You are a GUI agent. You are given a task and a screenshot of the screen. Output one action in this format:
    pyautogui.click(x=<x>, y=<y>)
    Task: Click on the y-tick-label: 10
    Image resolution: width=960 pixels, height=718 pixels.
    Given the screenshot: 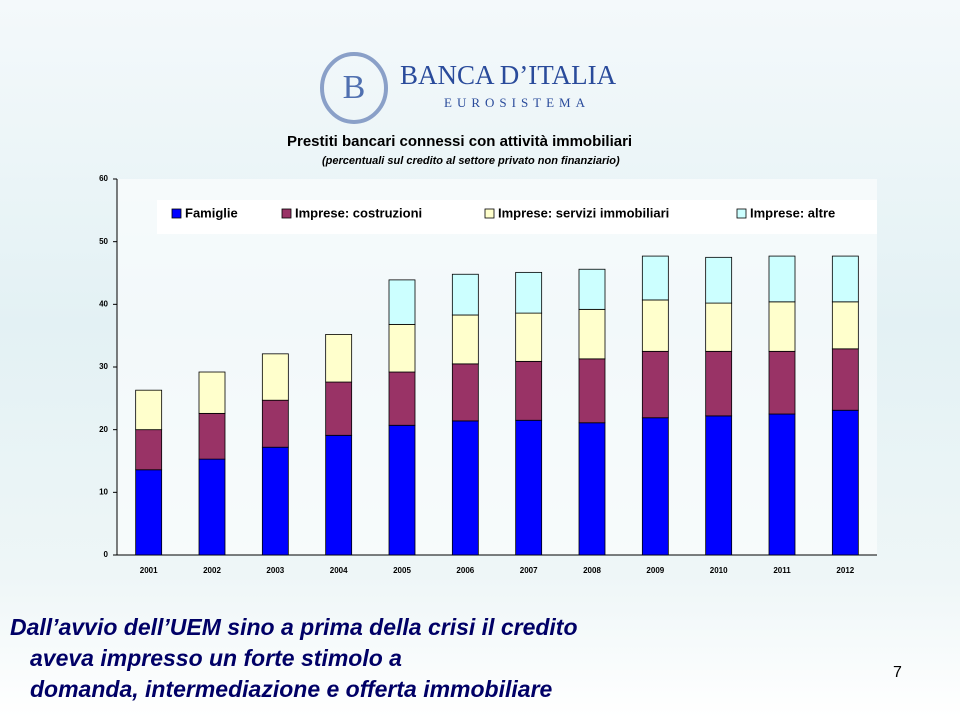 What is the action you would take?
    pyautogui.click(x=103, y=491)
    